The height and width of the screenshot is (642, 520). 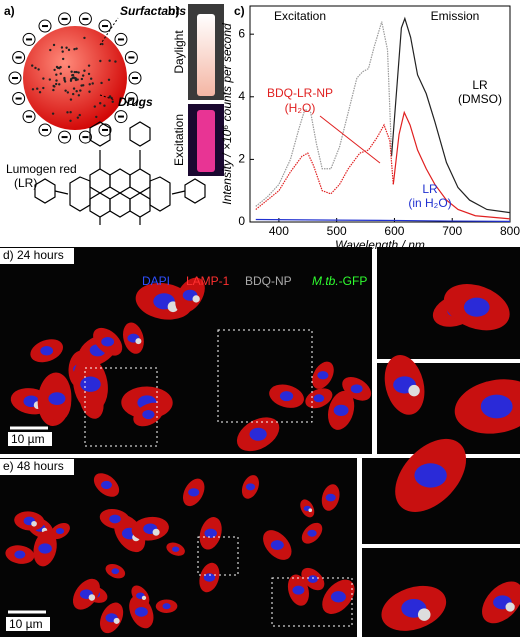 What do you see at coordinates (337, 231) in the screenshot?
I see `x-tick-label: 500` at bounding box center [337, 231].